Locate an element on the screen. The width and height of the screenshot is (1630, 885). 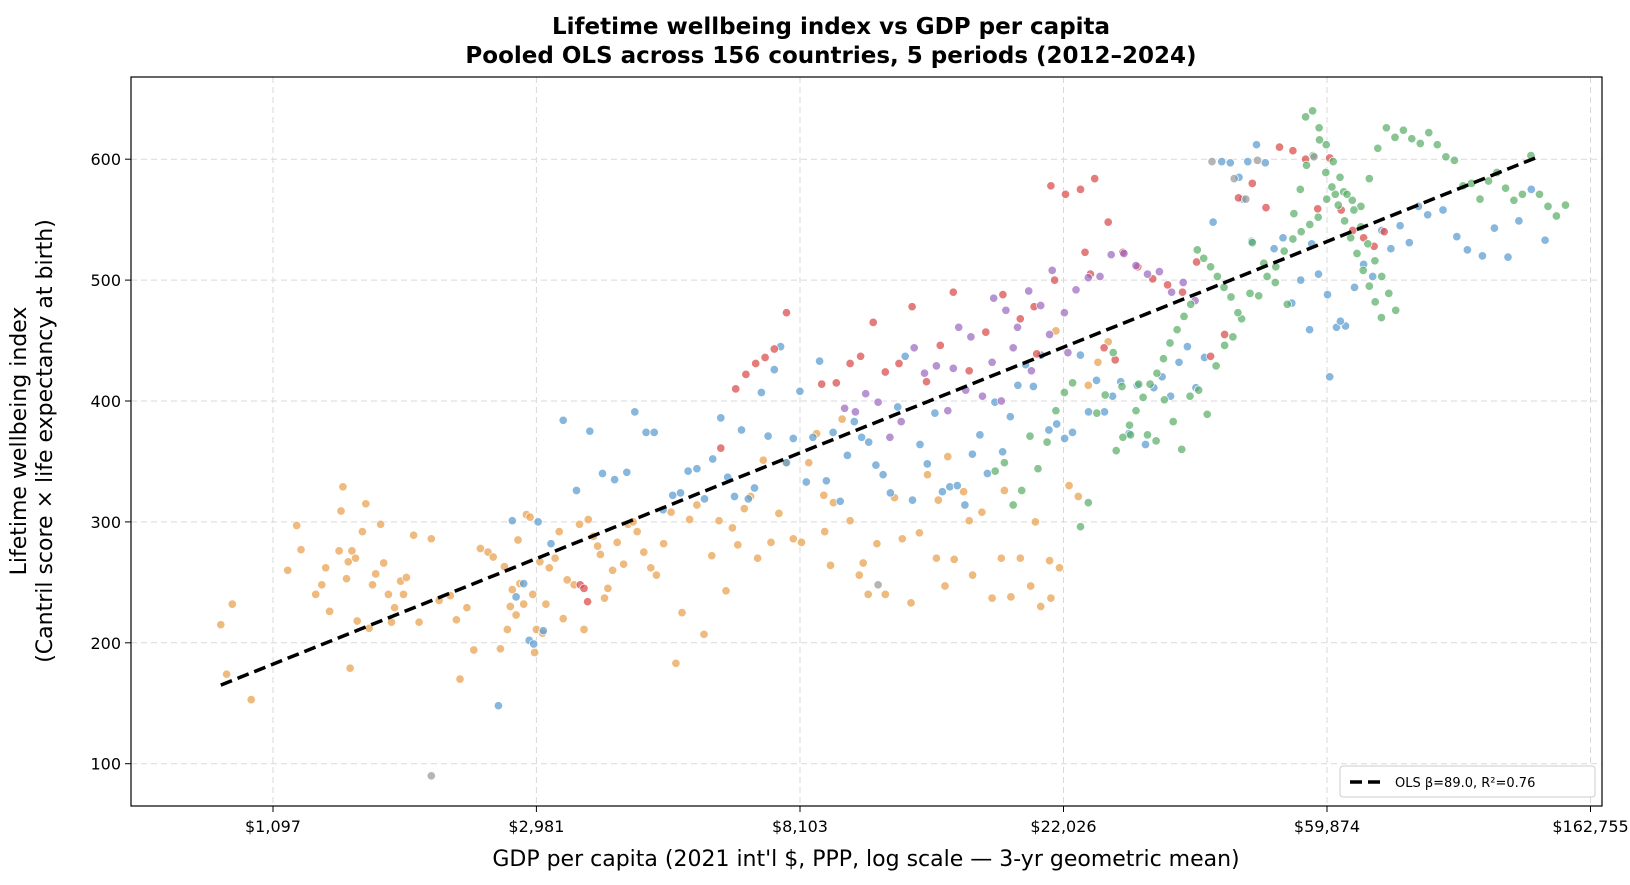
y-tick-label: 400 is located at coordinates (105, 401).